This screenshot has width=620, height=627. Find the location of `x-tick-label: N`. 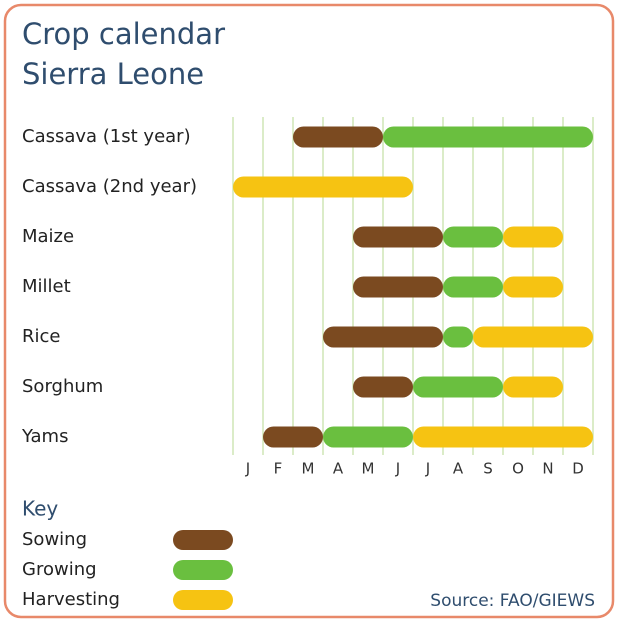

x-tick-label: N is located at coordinates (547, 469).